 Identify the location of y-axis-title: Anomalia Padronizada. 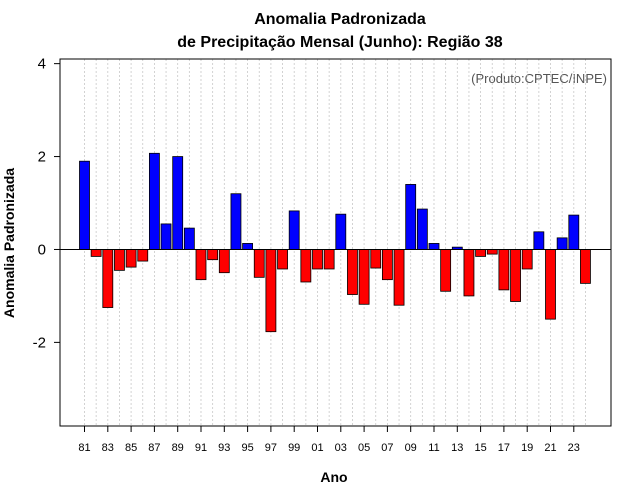
(9, 243).